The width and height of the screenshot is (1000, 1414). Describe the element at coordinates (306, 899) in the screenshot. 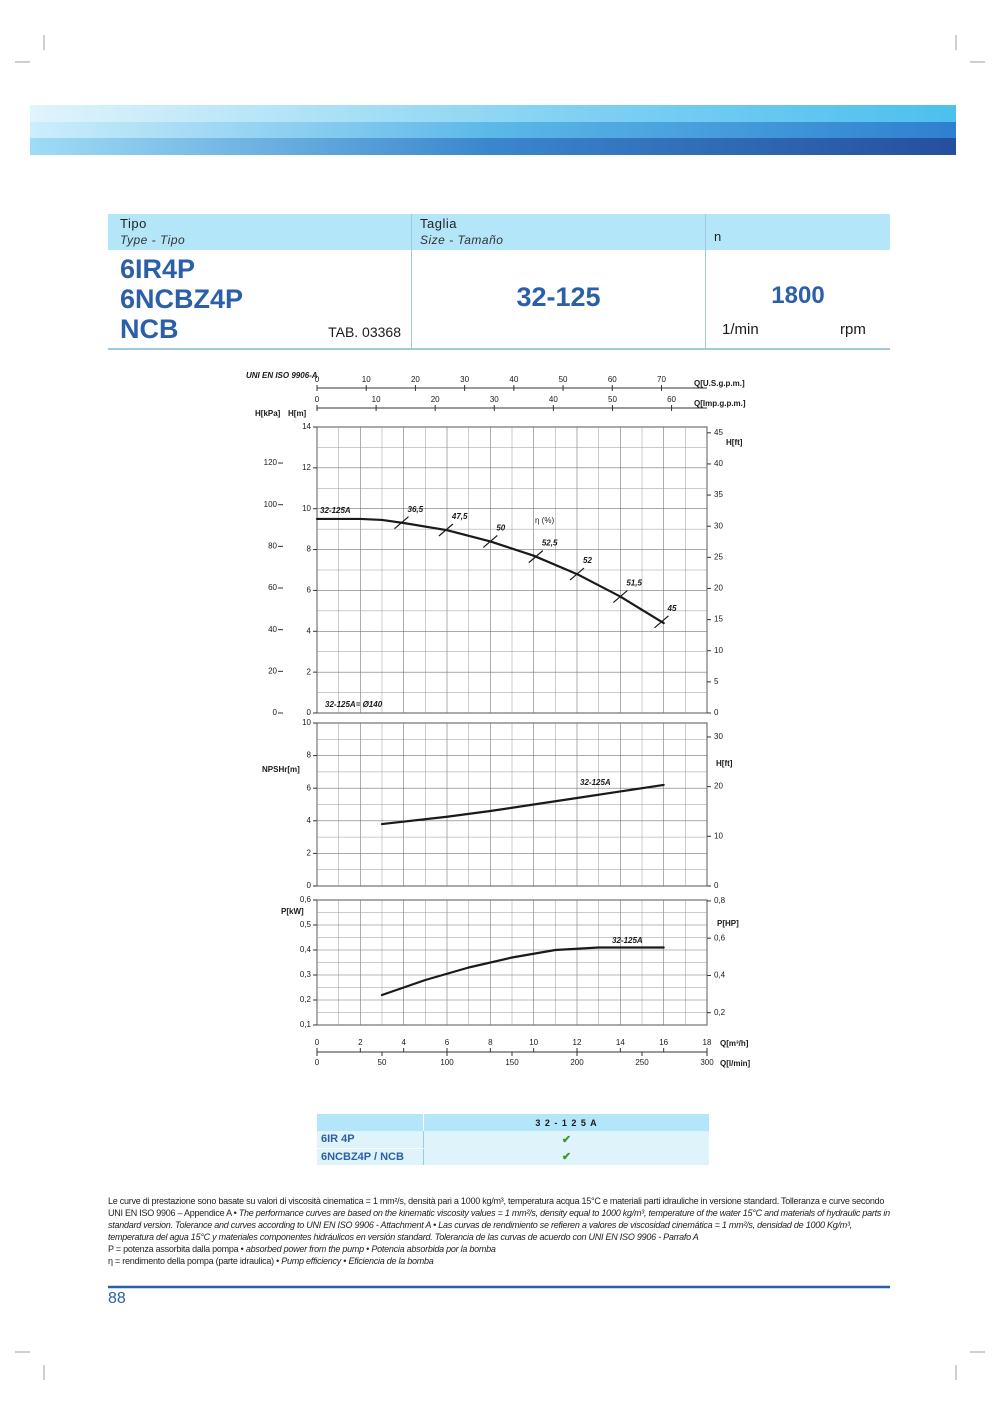

I see `y-tick-label: 0,6` at that location.